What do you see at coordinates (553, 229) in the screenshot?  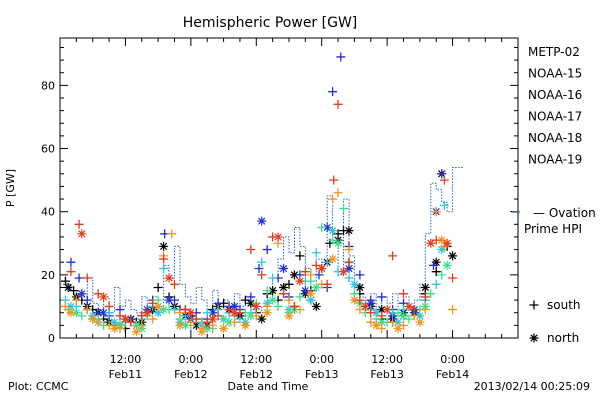 I see `legend-ovation-label-line2: Prime HPI` at bounding box center [553, 229].